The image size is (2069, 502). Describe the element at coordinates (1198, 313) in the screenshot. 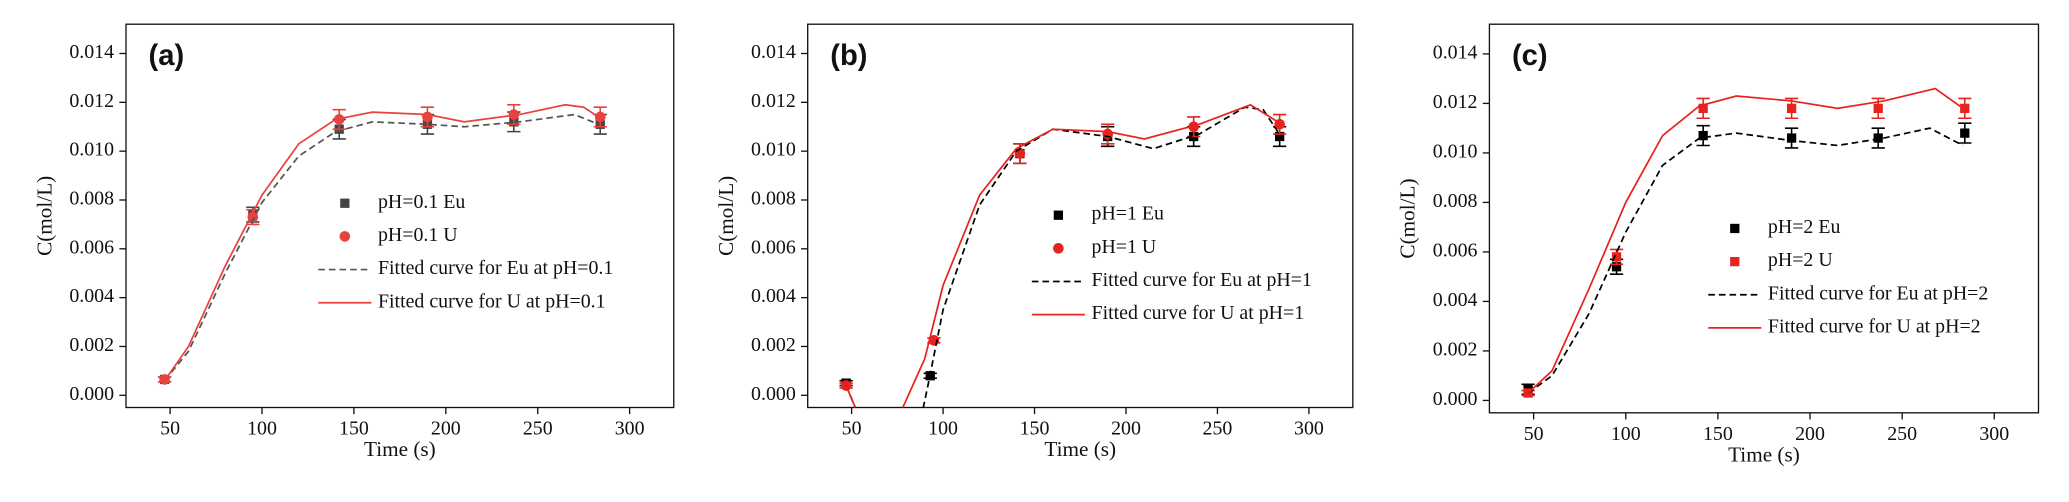

I see `legend-label: Fitted curve for U at pH=1` at that location.